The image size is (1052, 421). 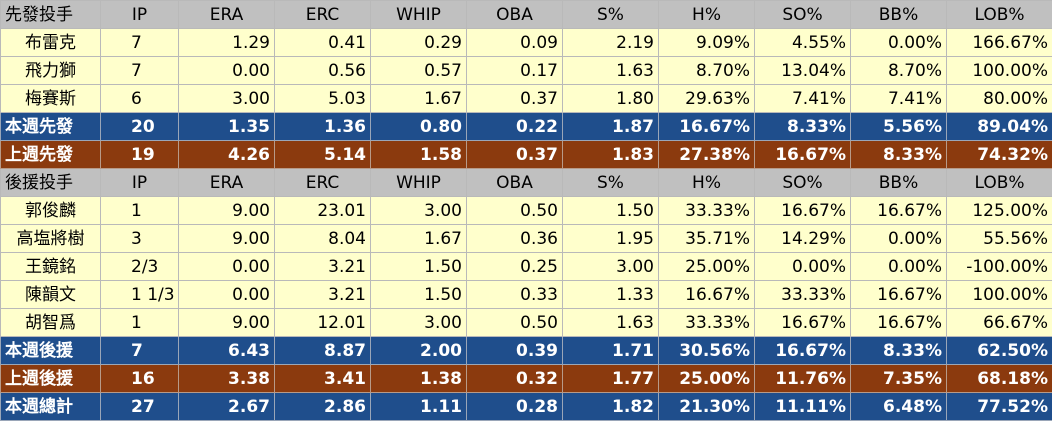 I want to click on cell-oba: 0.28, so click(x=515, y=407).